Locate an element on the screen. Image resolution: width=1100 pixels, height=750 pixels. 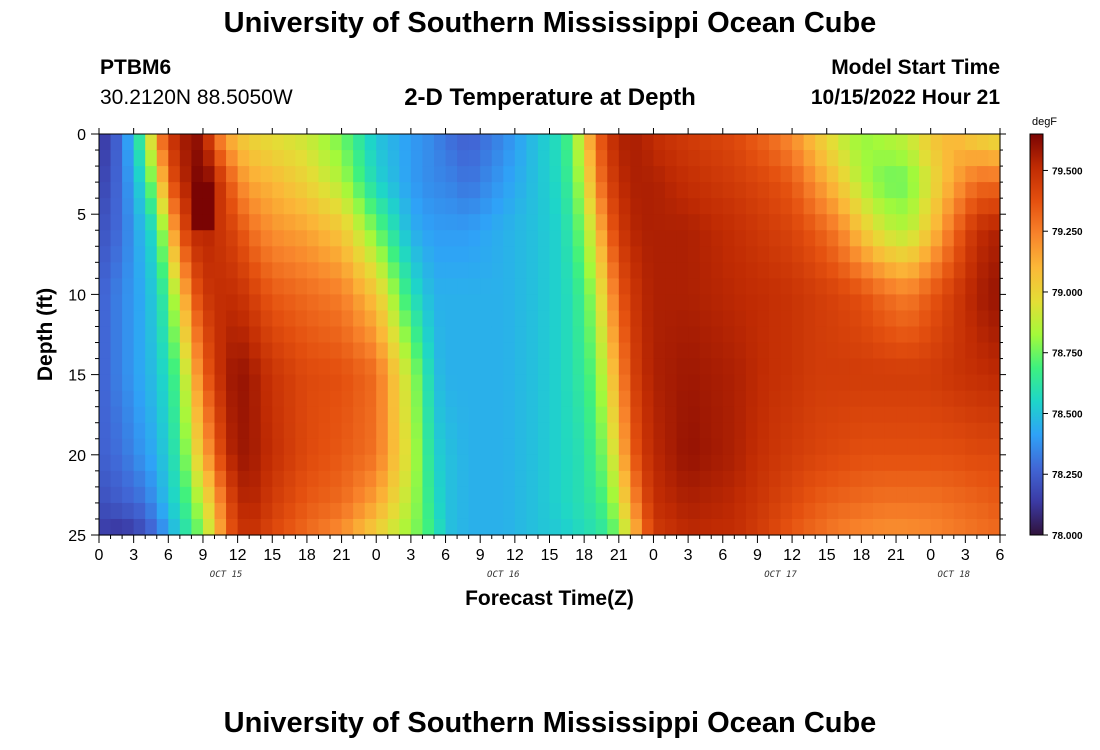
colorbar-tick-label: 78.500 is located at coordinates (1067, 414).